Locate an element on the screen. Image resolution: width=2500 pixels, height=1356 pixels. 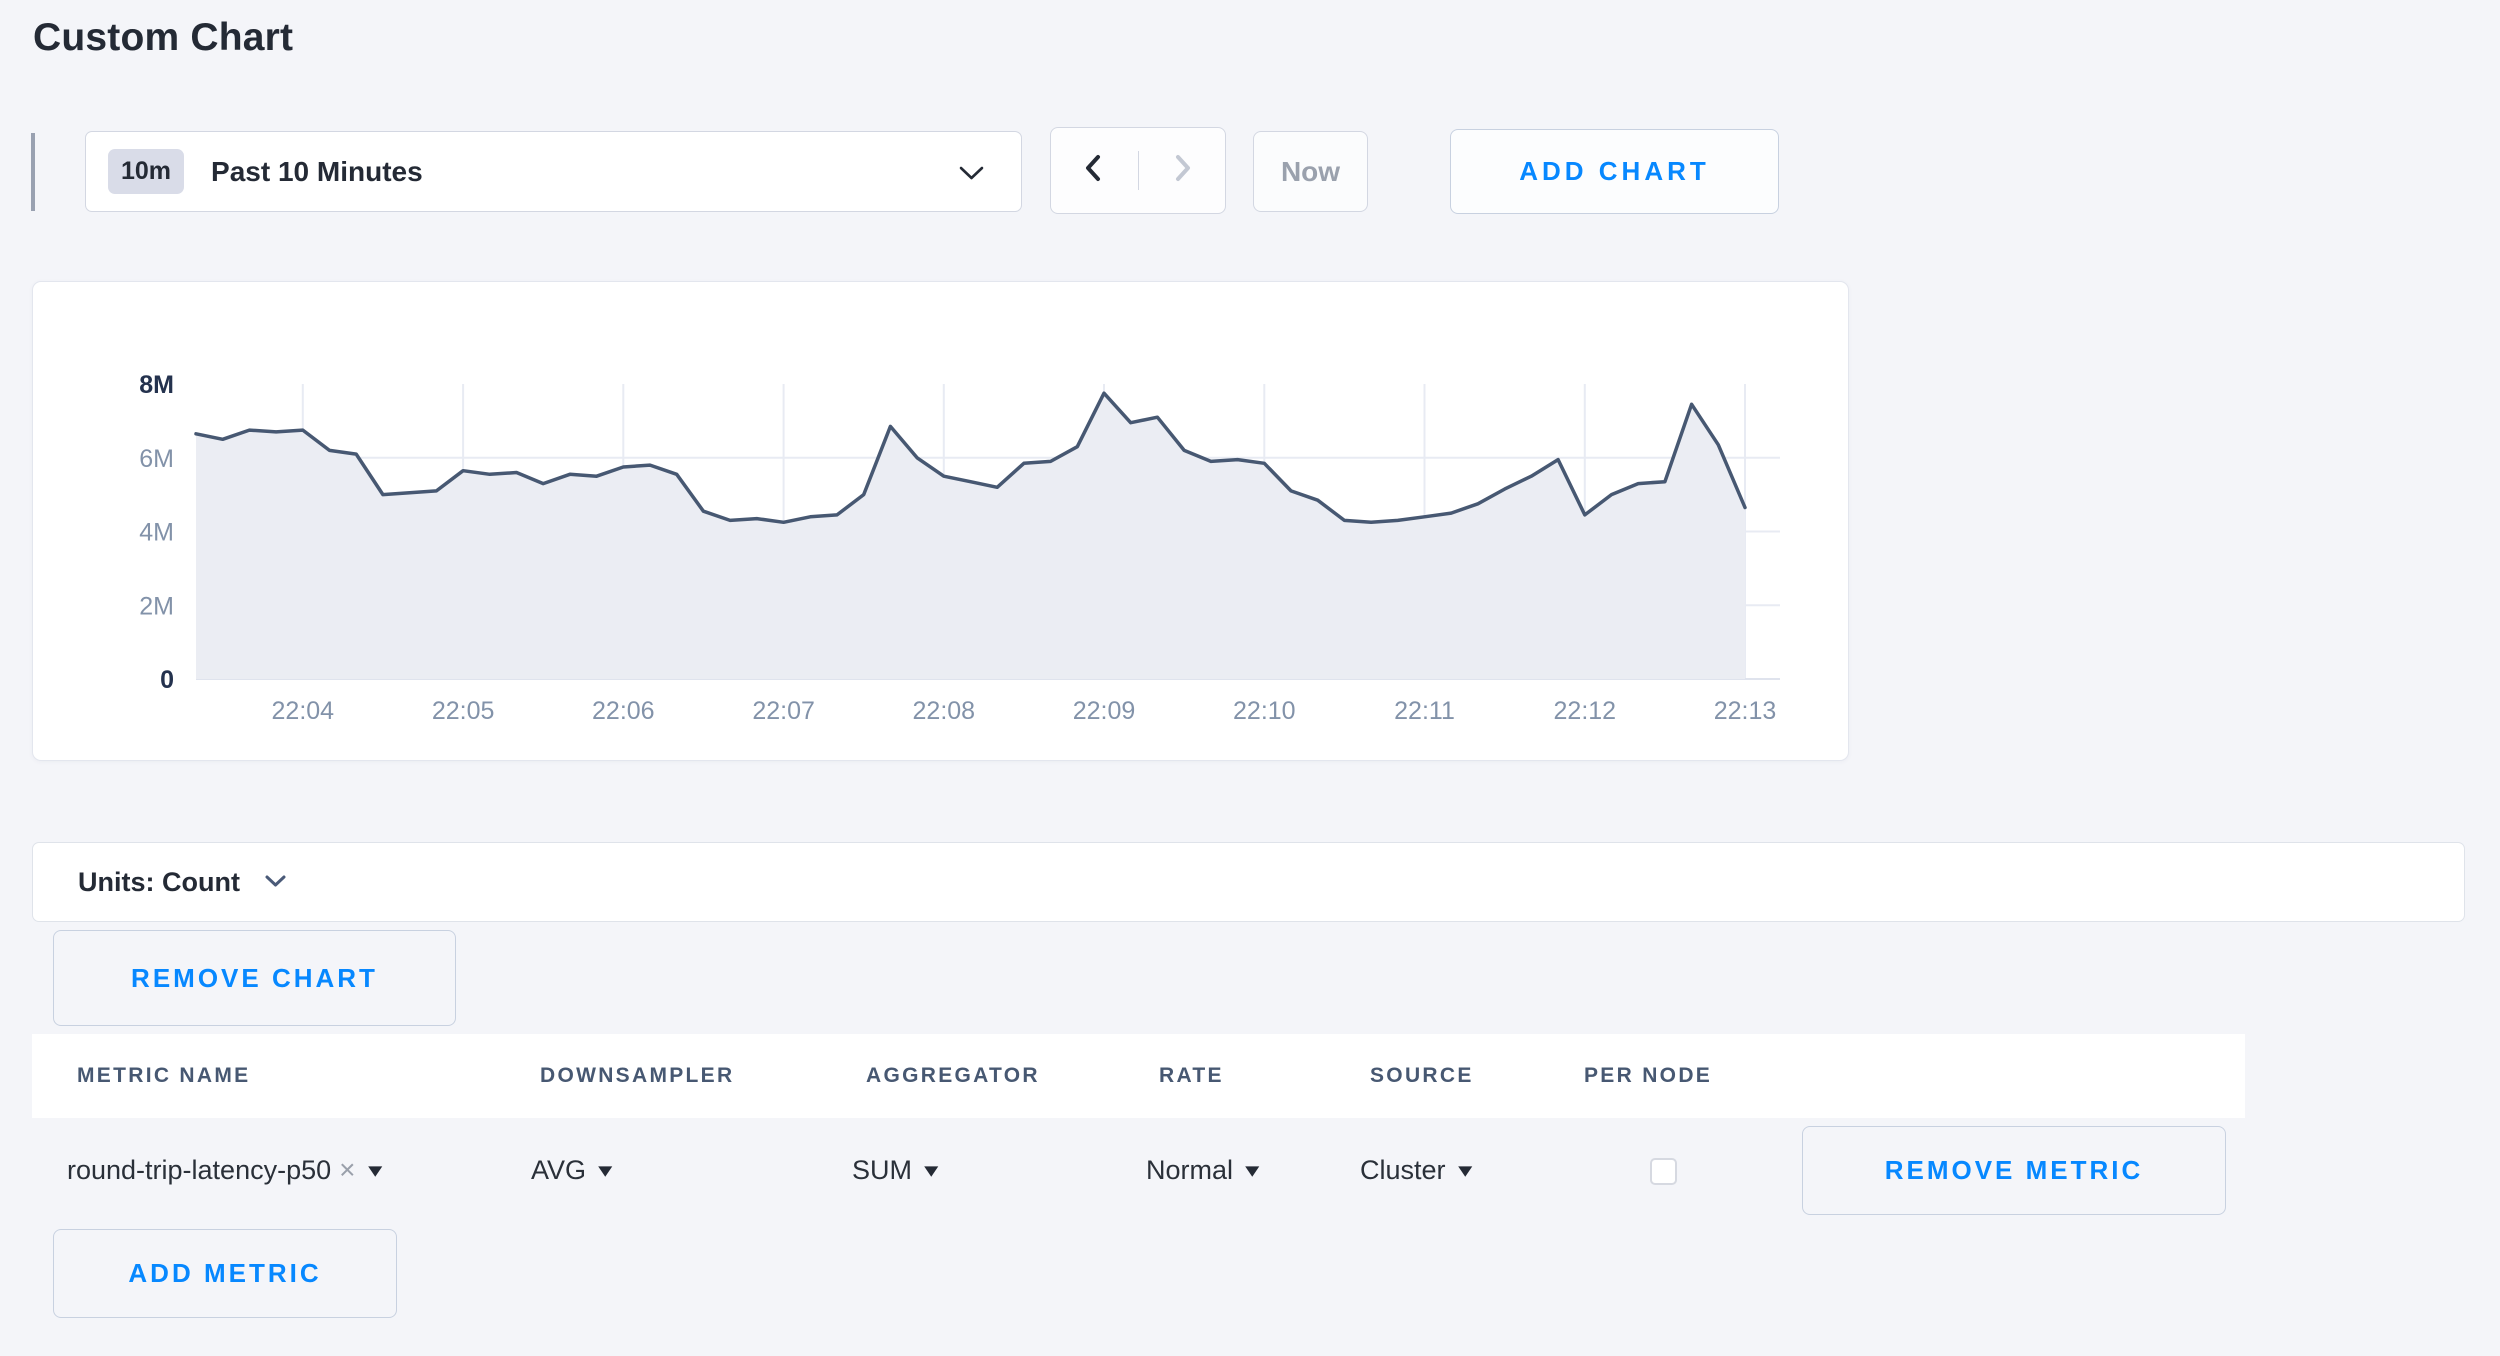
svg-text: 22:05 is located at coordinates (463, 711).